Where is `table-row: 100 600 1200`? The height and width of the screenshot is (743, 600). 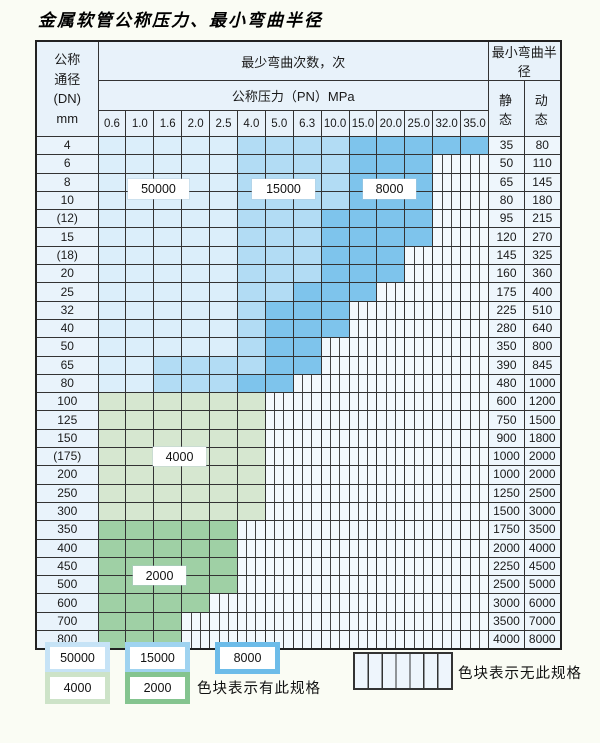
table-row: 100 600 1200 is located at coordinates (298, 402).